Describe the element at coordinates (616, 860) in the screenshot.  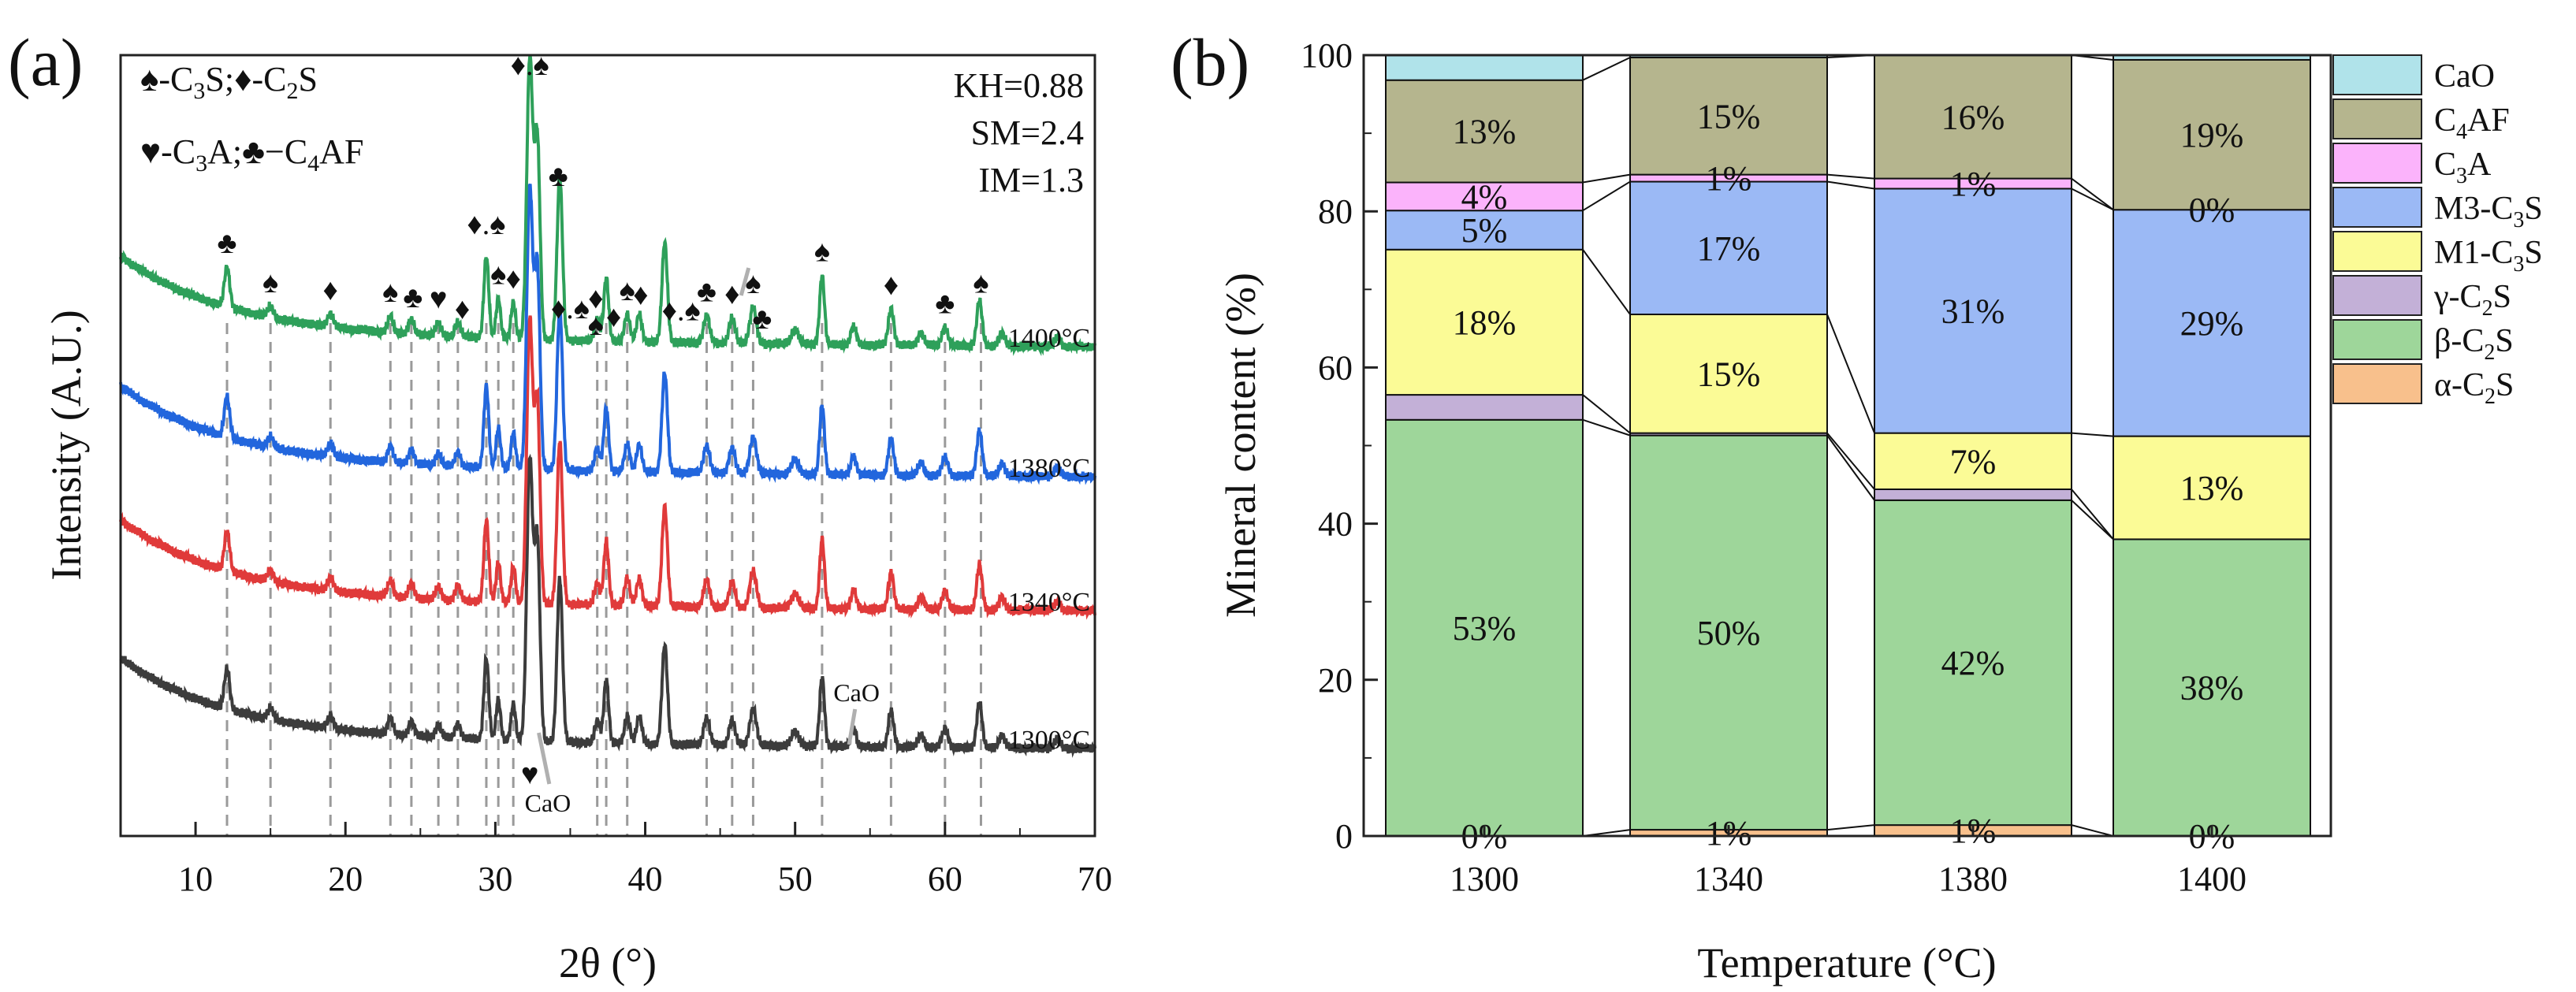
I see `xrd-x-ticks: 10 20 30 40 50 60 70` at that location.